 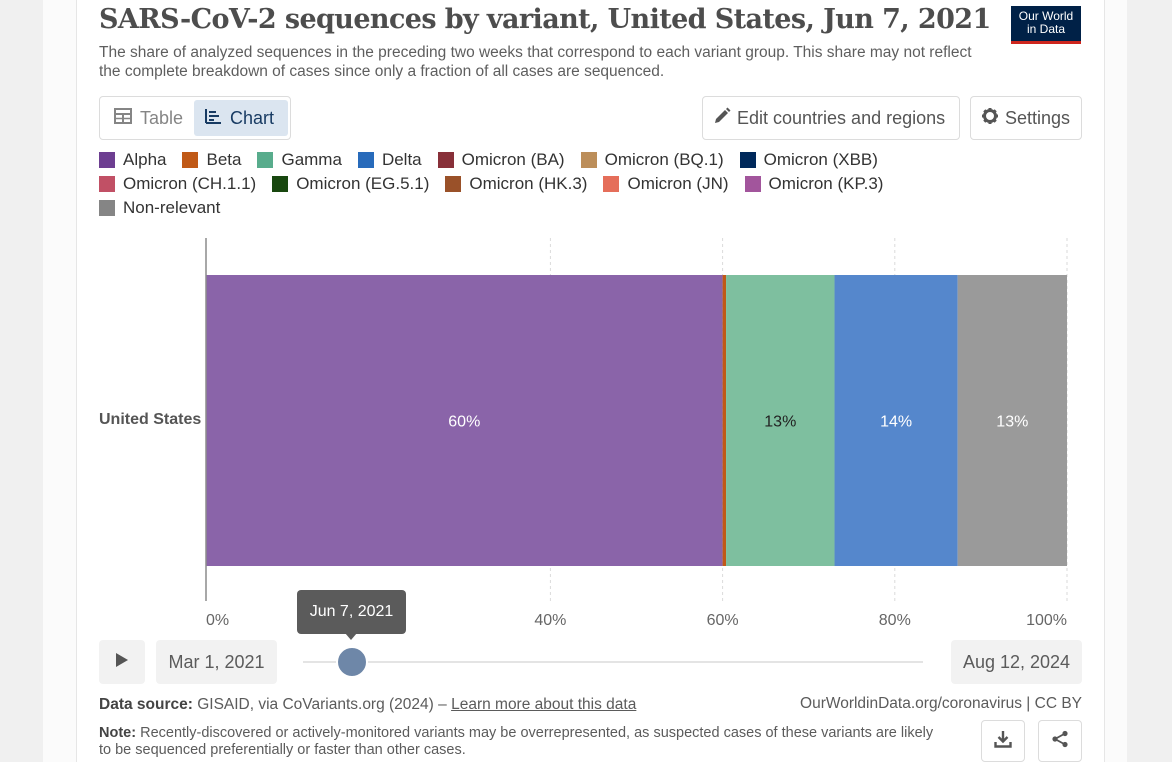 What do you see at coordinates (150, 419) in the screenshot?
I see `y-category-label: United States` at bounding box center [150, 419].